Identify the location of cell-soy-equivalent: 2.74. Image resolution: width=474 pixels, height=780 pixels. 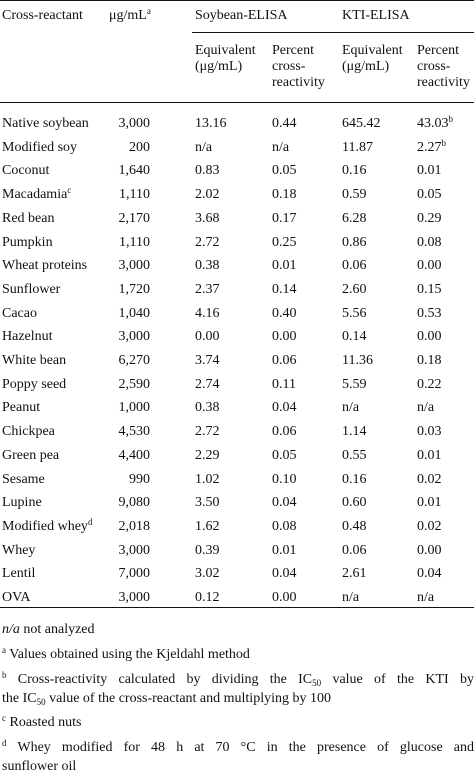
(207, 384).